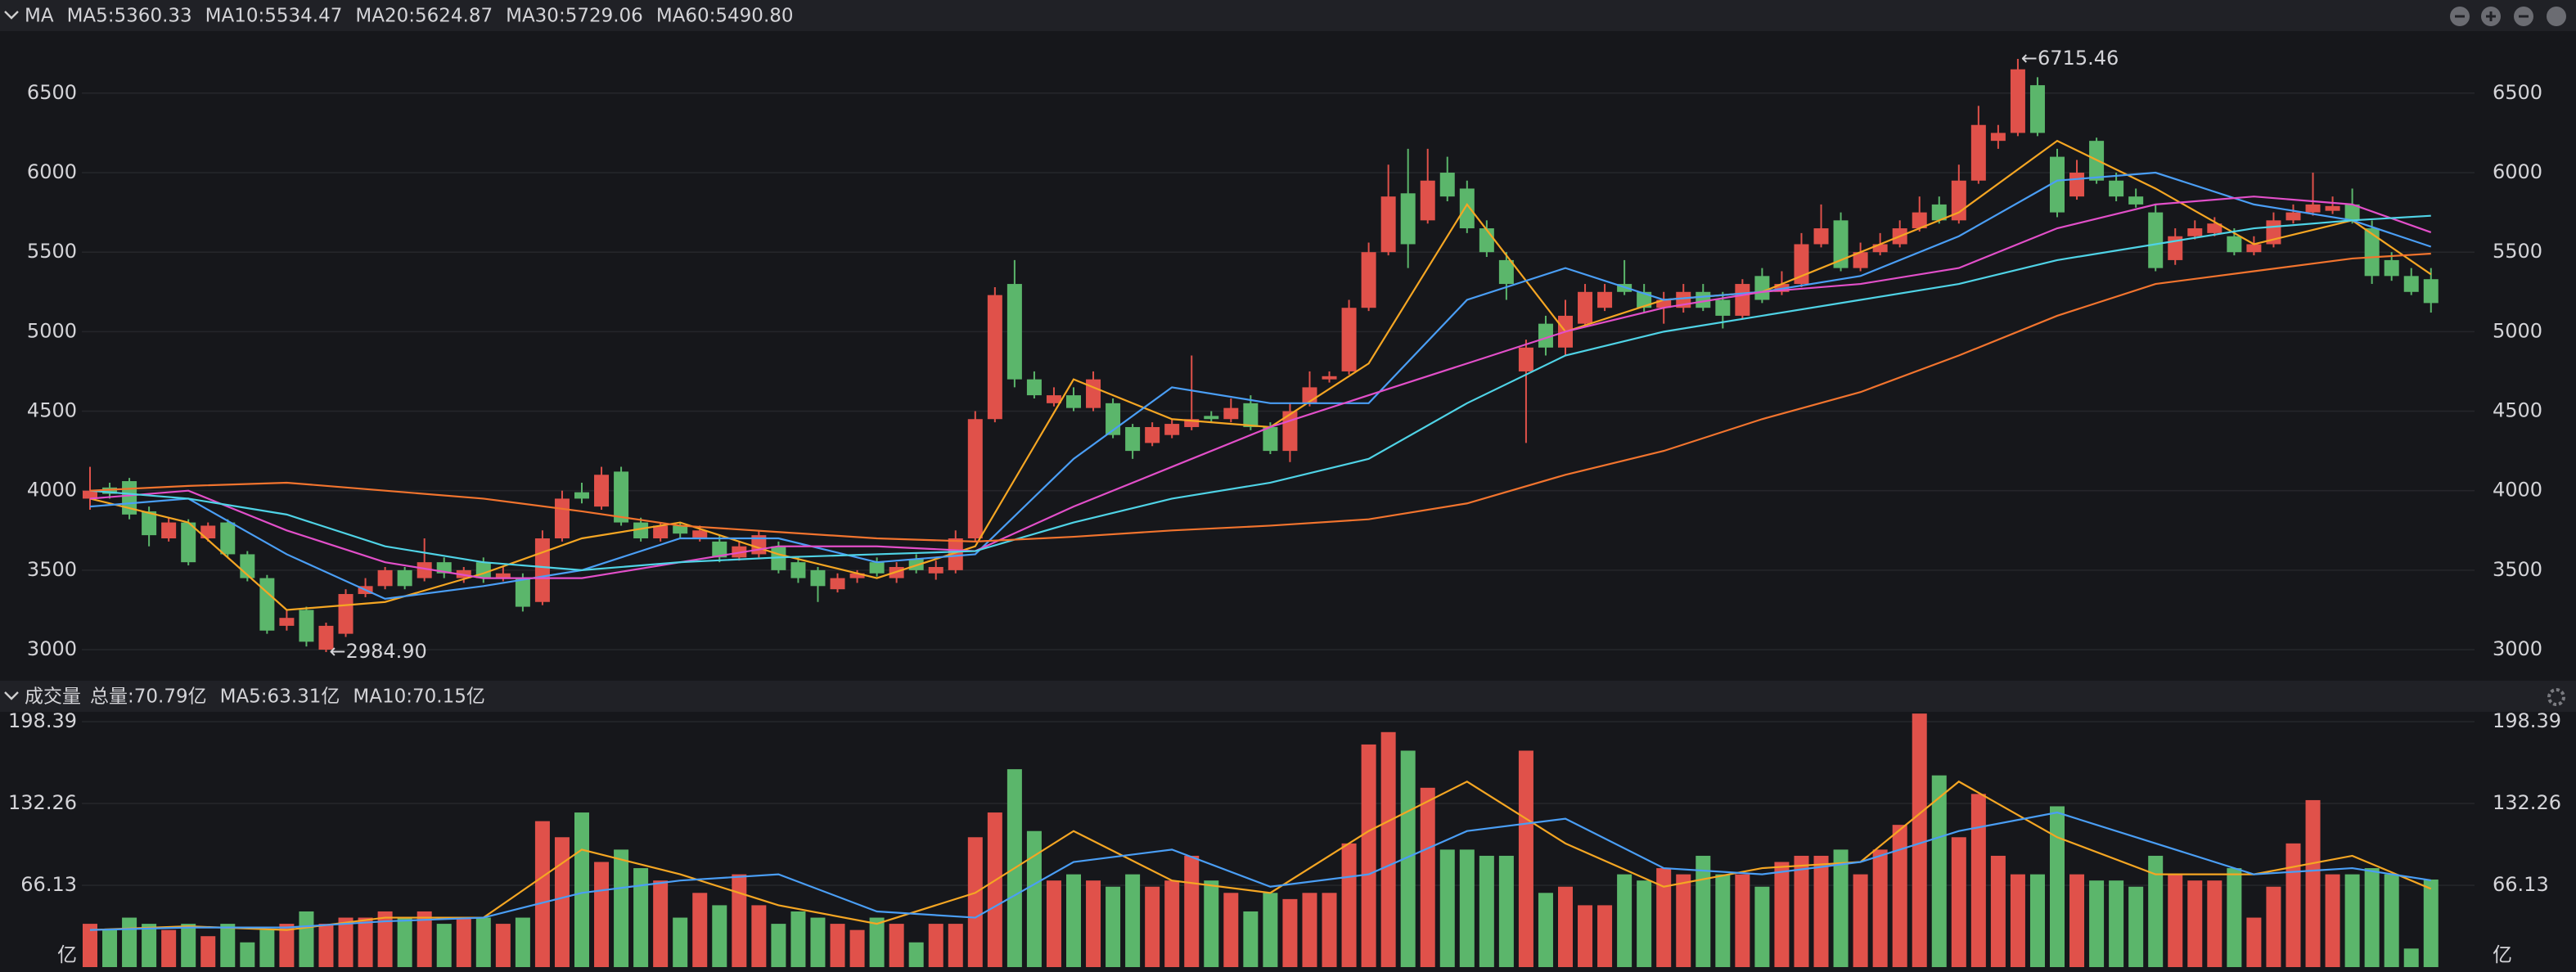 The width and height of the screenshot is (2576, 972). Describe the element at coordinates (1288, 697) in the screenshot. I see `volume-header` at that location.